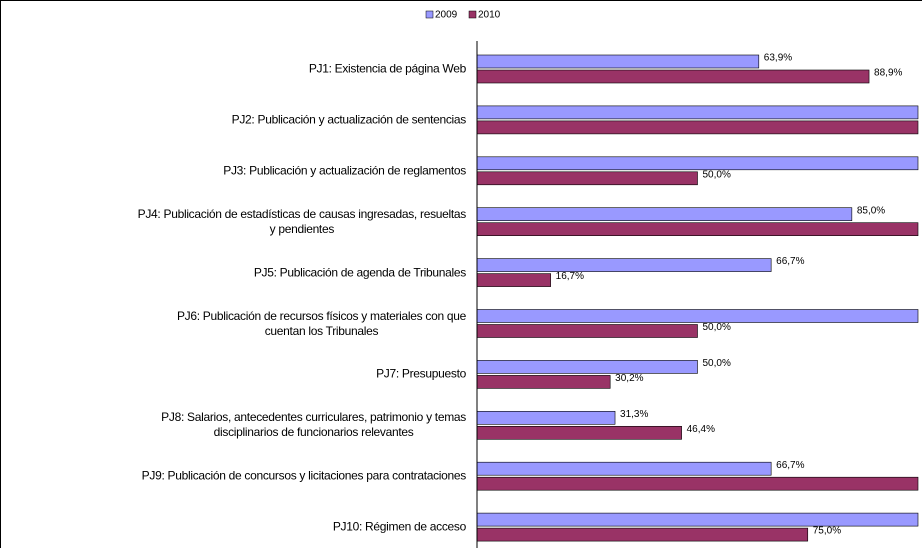 This screenshot has height=548, width=922. Describe the element at coordinates (871, 210) in the screenshot. I see `value-label: 85,0%` at that location.